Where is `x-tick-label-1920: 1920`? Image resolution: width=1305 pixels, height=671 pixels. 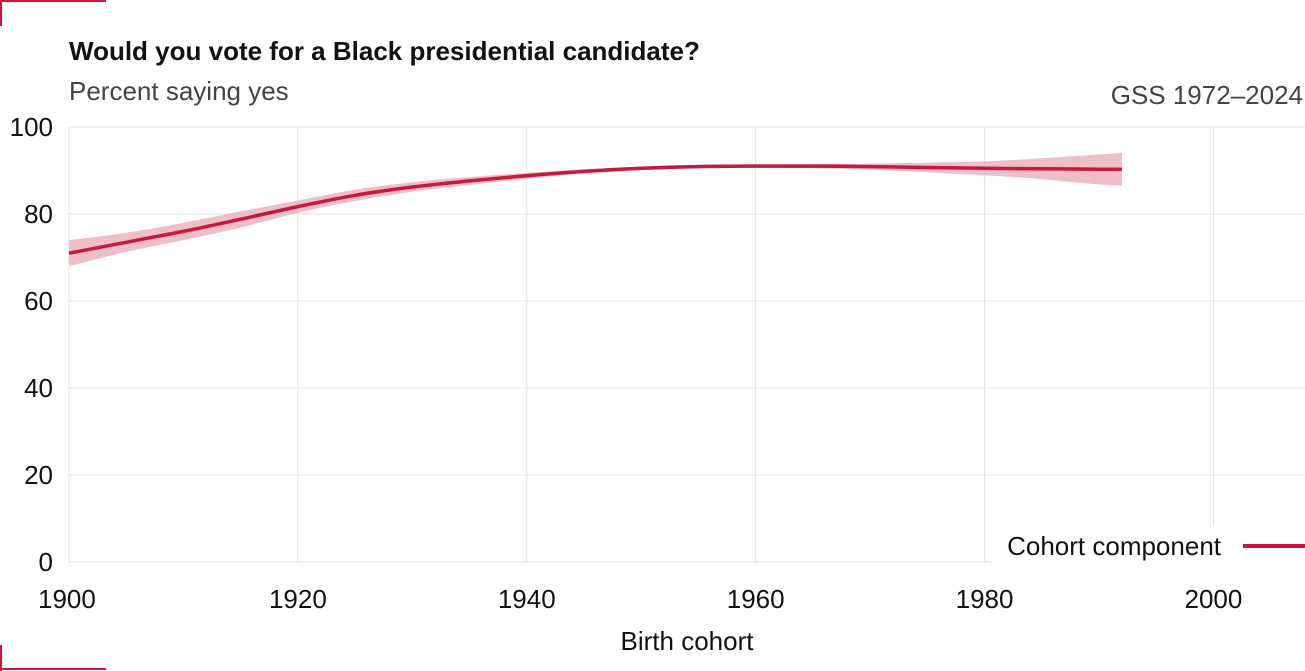
x-tick-label-1920: 1920 is located at coordinates (298, 599).